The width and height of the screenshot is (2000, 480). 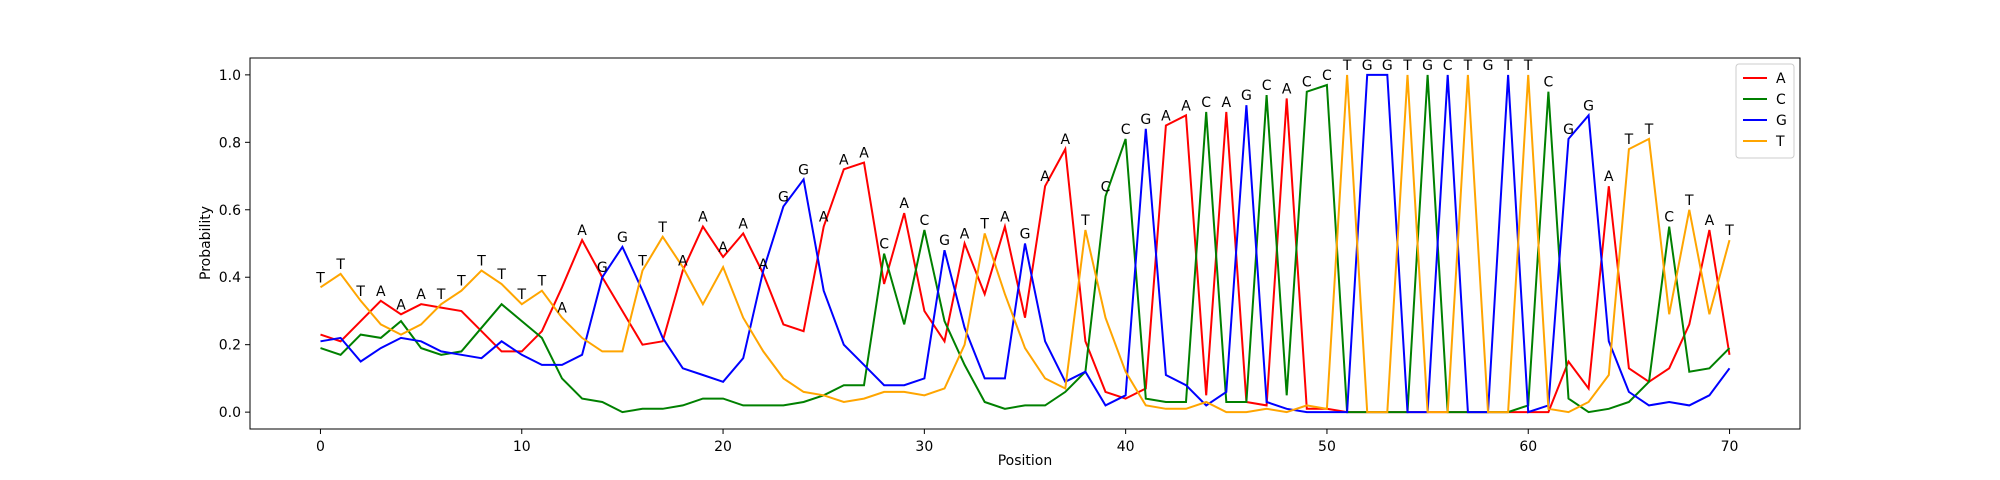 I want to click on legend-box, so click(x=1765, y=111).